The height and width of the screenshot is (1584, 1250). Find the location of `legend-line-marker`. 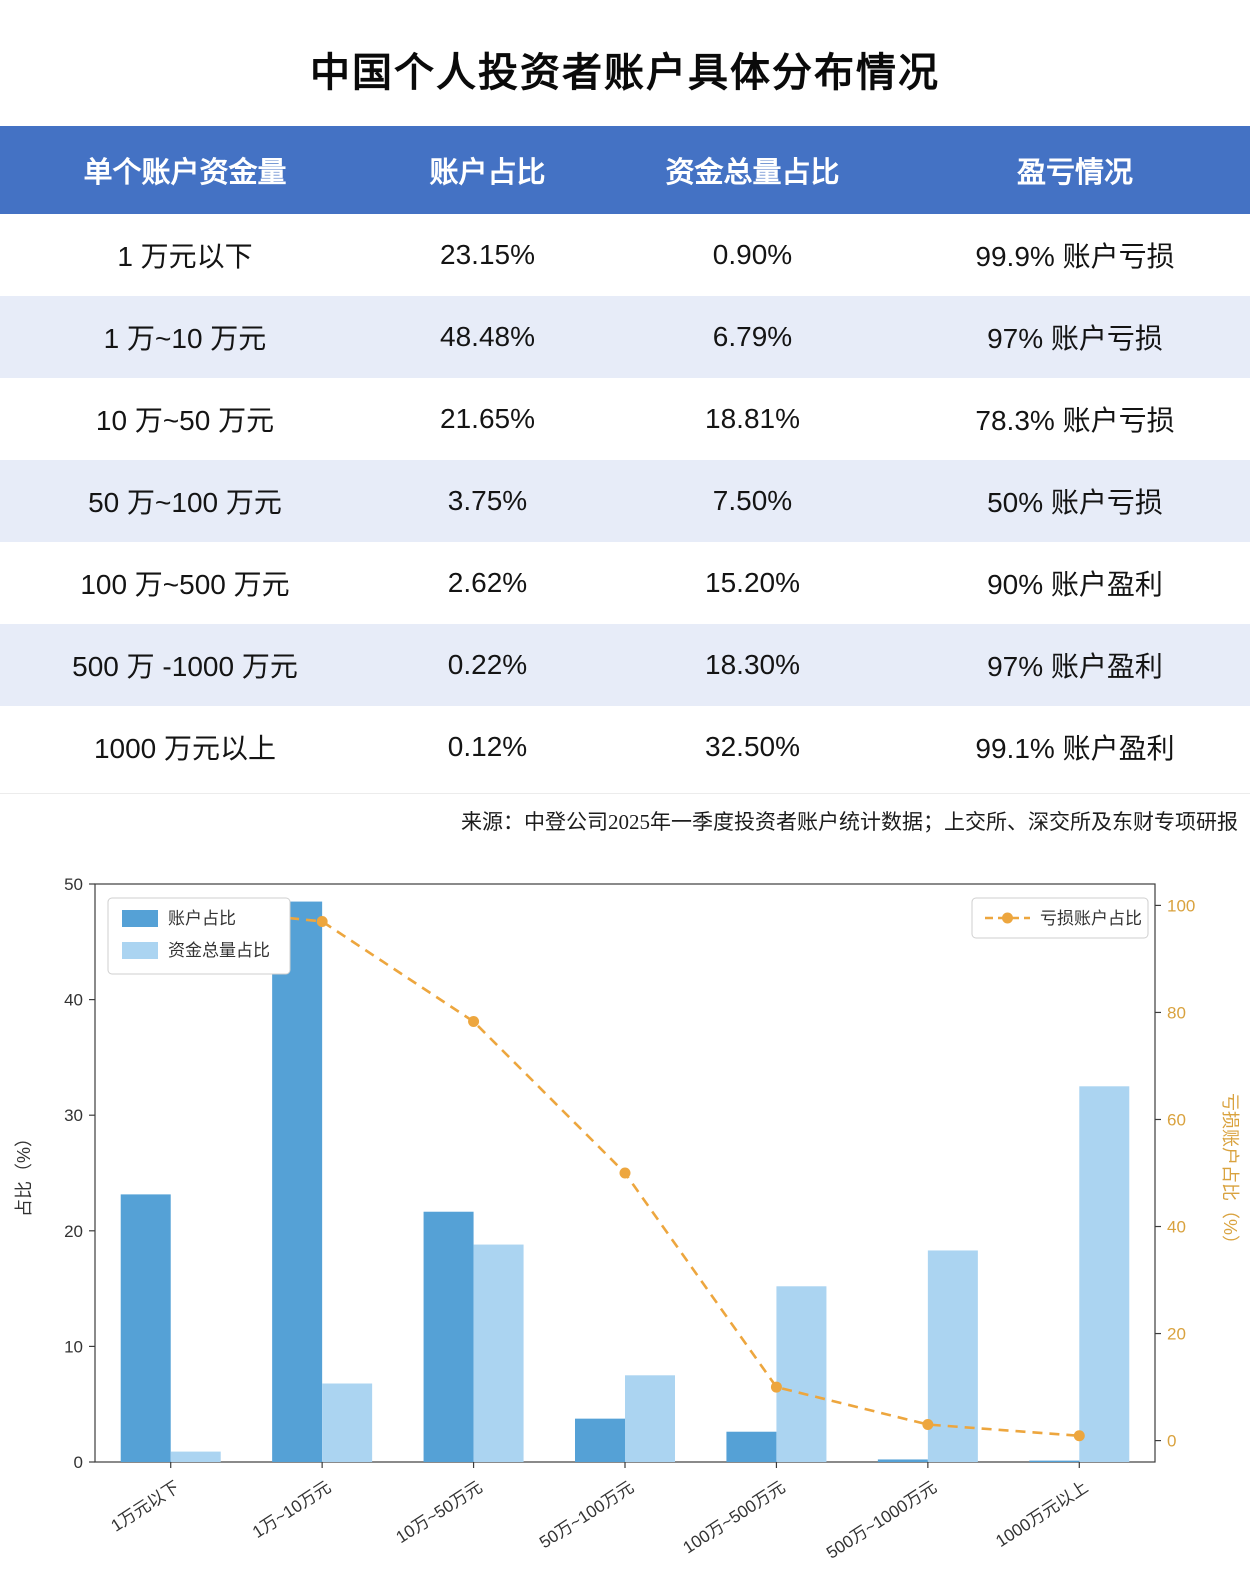

legend-line-marker is located at coordinates (1007, 918).